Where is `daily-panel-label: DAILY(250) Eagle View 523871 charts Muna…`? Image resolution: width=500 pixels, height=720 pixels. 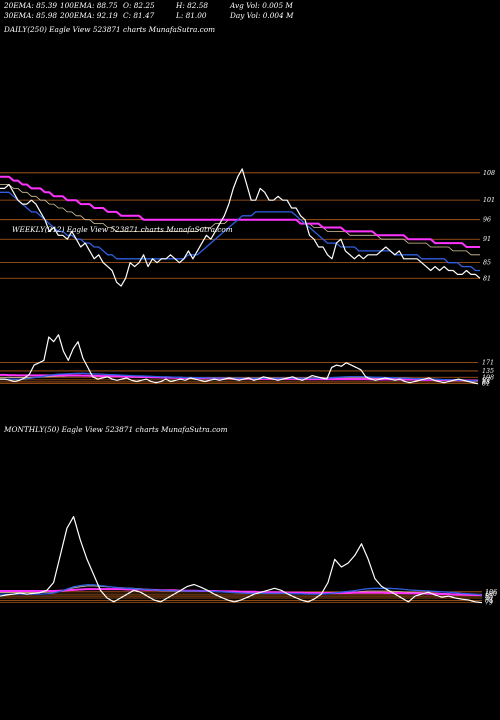 daily-panel-label: DAILY(250) Eagle View 523871 charts Muna… is located at coordinates (110, 29).